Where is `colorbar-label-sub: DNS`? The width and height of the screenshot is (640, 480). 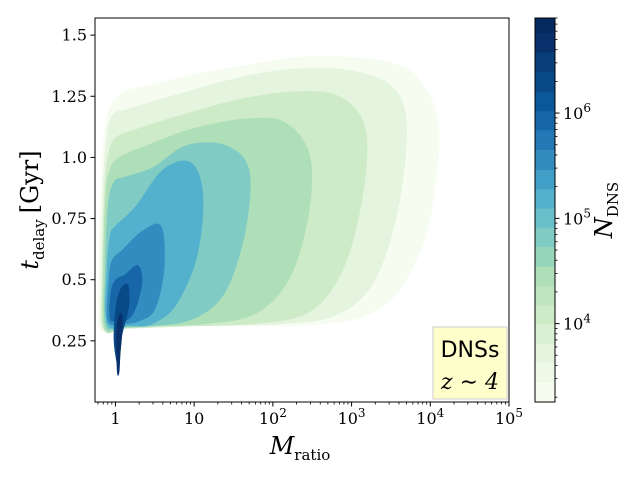 colorbar-label-sub: DNS is located at coordinates (613, 199).